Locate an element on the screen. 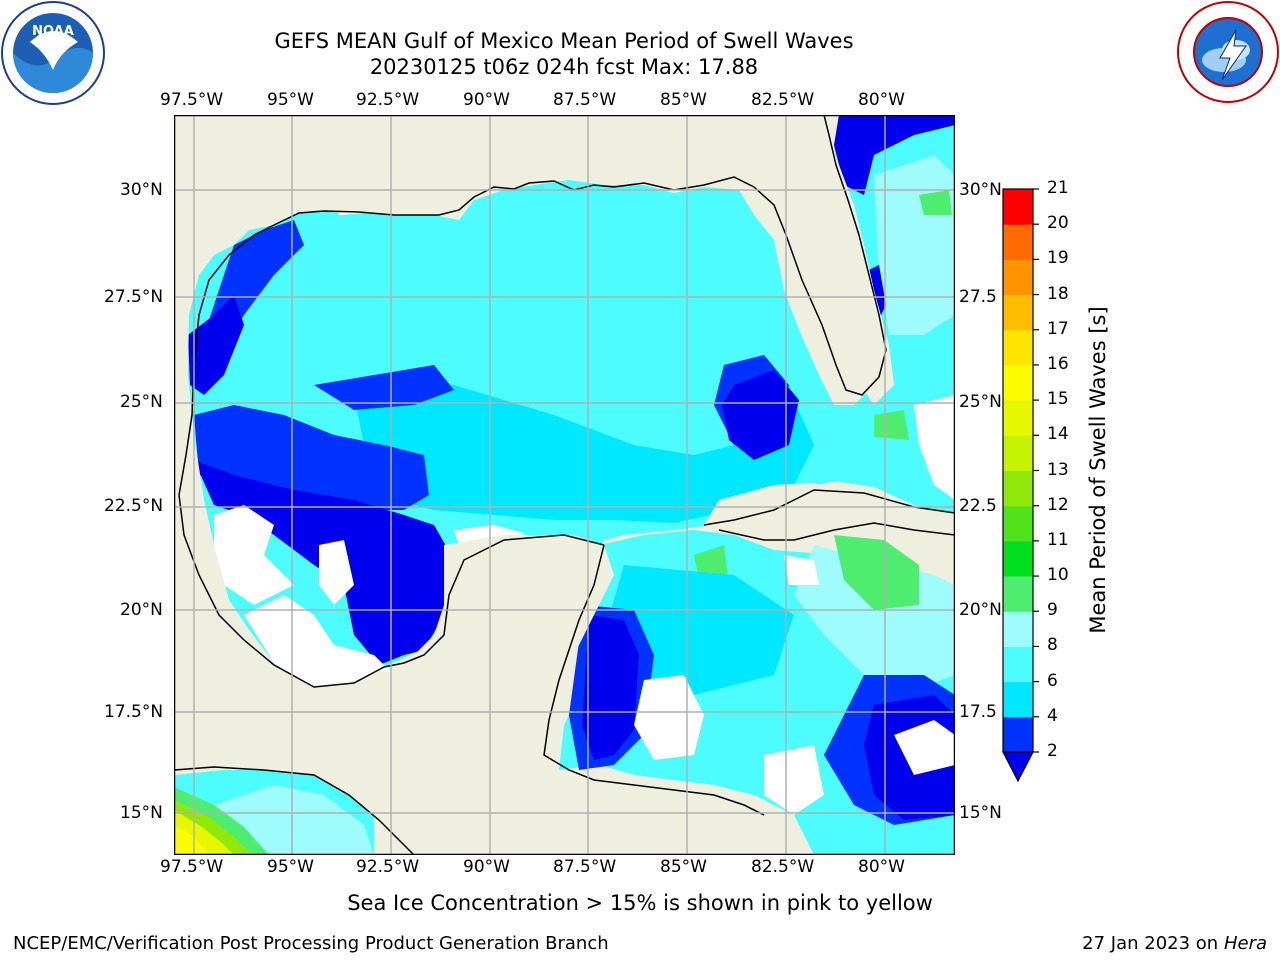 The width and height of the screenshot is (1280, 960). colorbar-tick-label: 9 is located at coordinates (1052, 610).